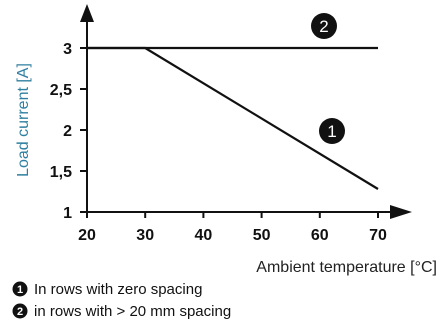  I want to click on y-tick-label: 1, so click(67, 213).